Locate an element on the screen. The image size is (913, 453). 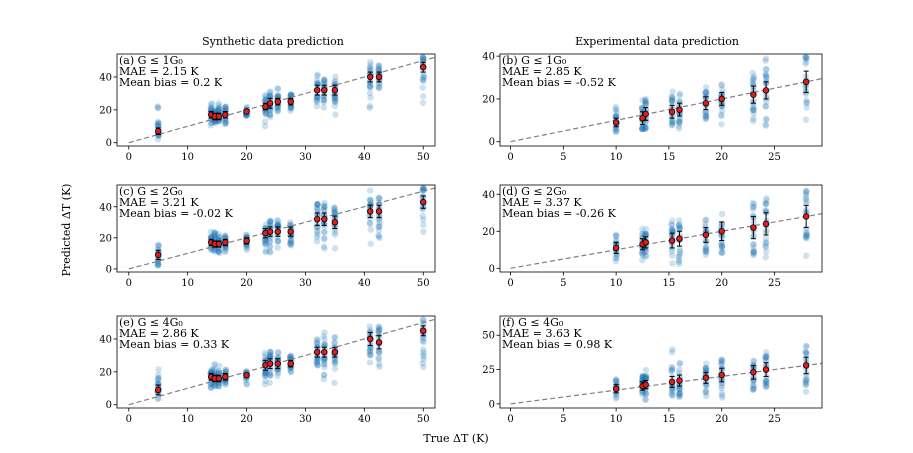
panel-annotation: MAE = 2.15 K is located at coordinates (159, 71).